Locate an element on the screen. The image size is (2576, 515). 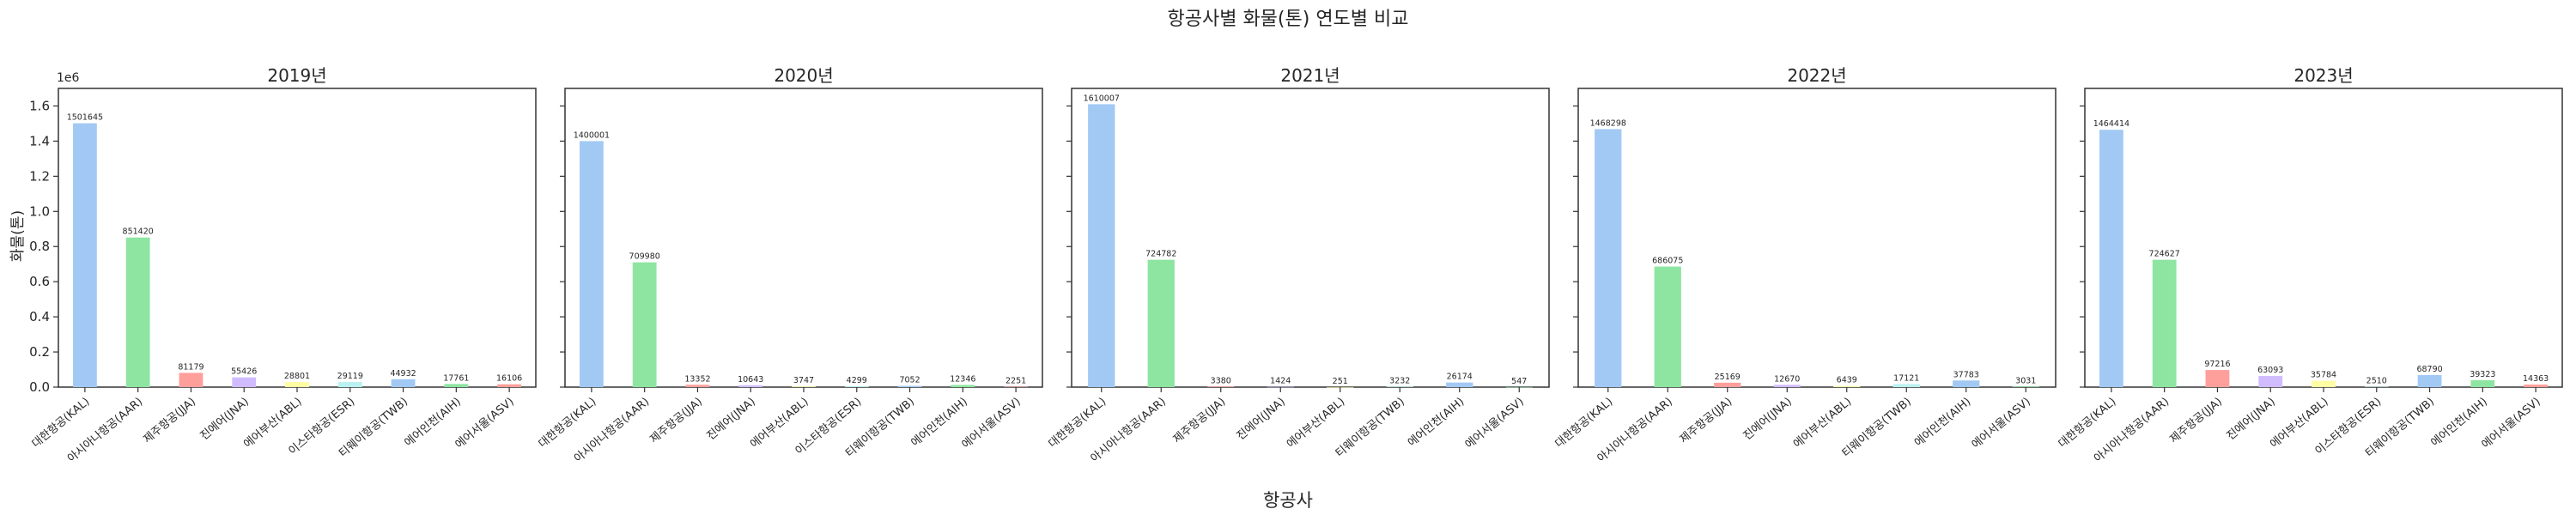
figure-title: 항공사별 화물(톤) 연도별 비교 is located at coordinates (1287, 19).